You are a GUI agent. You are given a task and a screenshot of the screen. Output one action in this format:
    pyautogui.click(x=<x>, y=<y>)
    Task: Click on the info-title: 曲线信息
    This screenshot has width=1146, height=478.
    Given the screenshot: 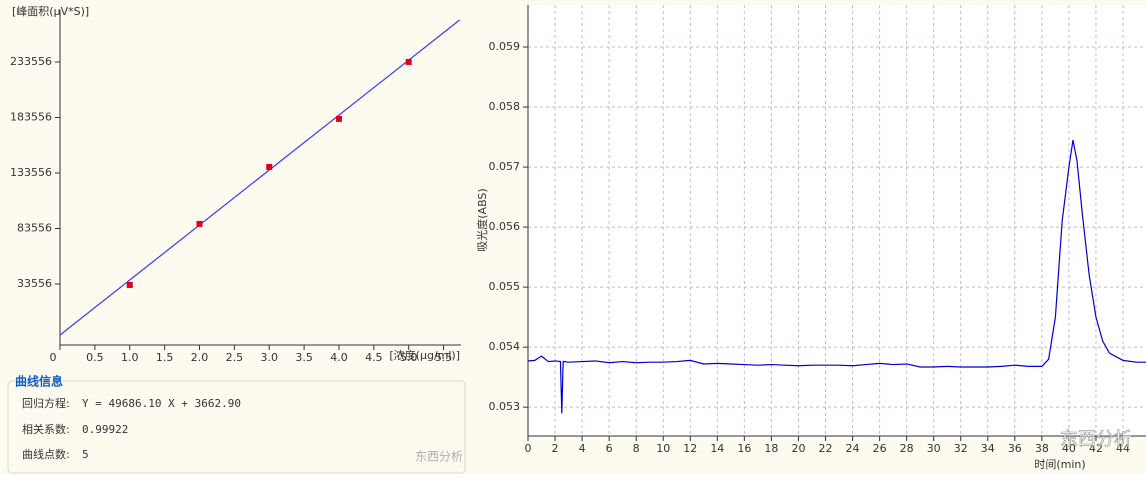 What is the action you would take?
    pyautogui.click(x=39, y=381)
    